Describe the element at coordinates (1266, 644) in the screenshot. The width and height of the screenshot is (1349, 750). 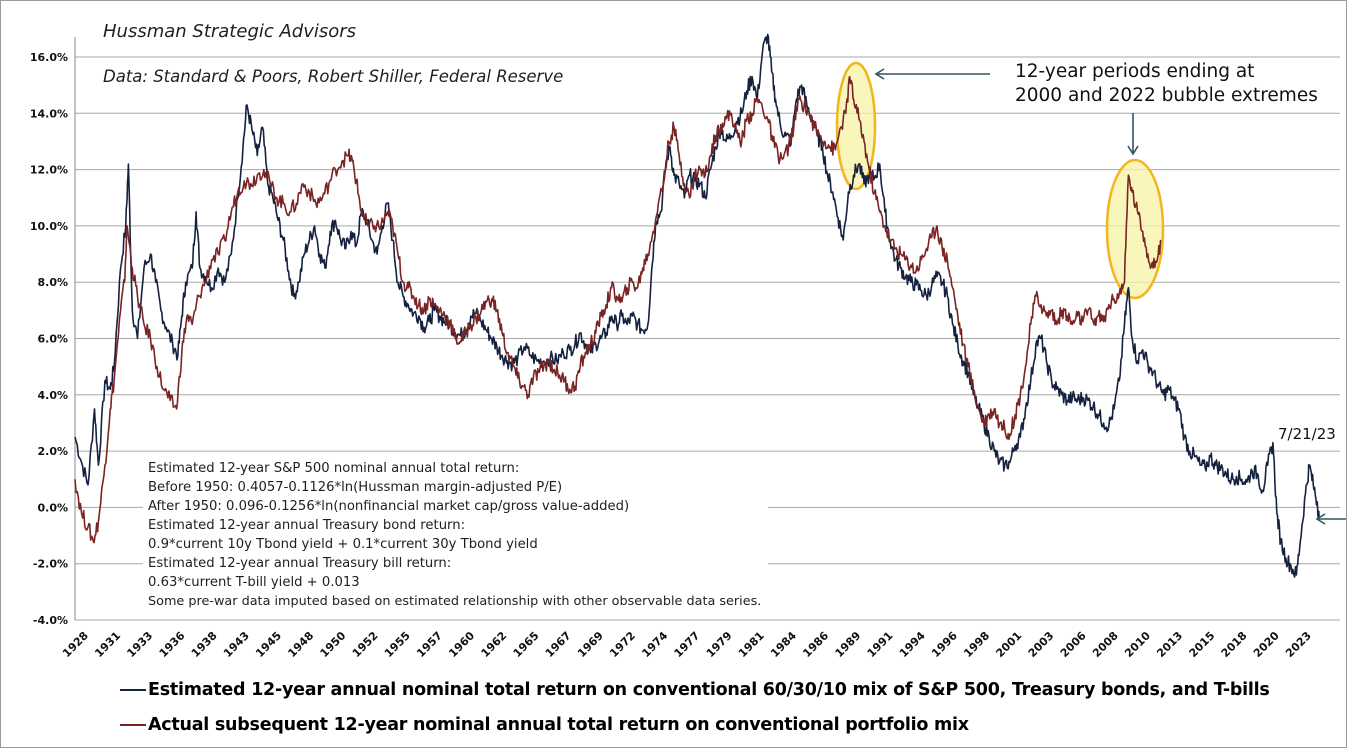
I see `x-tick-label: 2020` at that location.